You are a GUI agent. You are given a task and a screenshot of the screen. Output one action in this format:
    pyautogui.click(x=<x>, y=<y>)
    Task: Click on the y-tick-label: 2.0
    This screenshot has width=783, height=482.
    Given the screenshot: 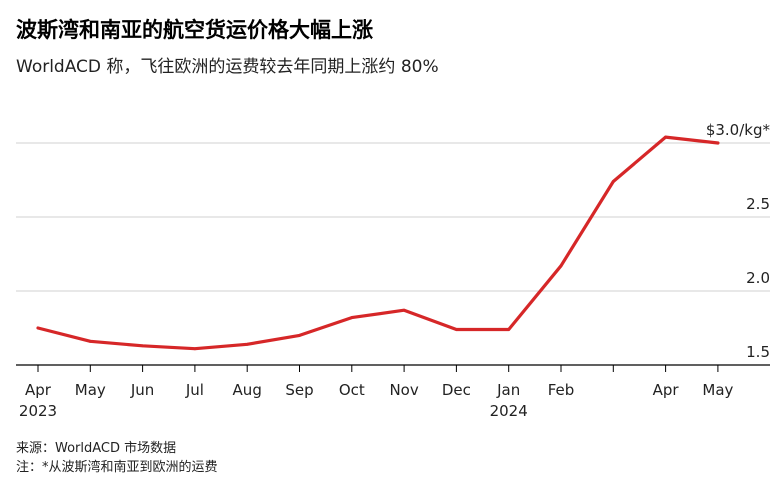 What is the action you would take?
    pyautogui.click(x=758, y=278)
    